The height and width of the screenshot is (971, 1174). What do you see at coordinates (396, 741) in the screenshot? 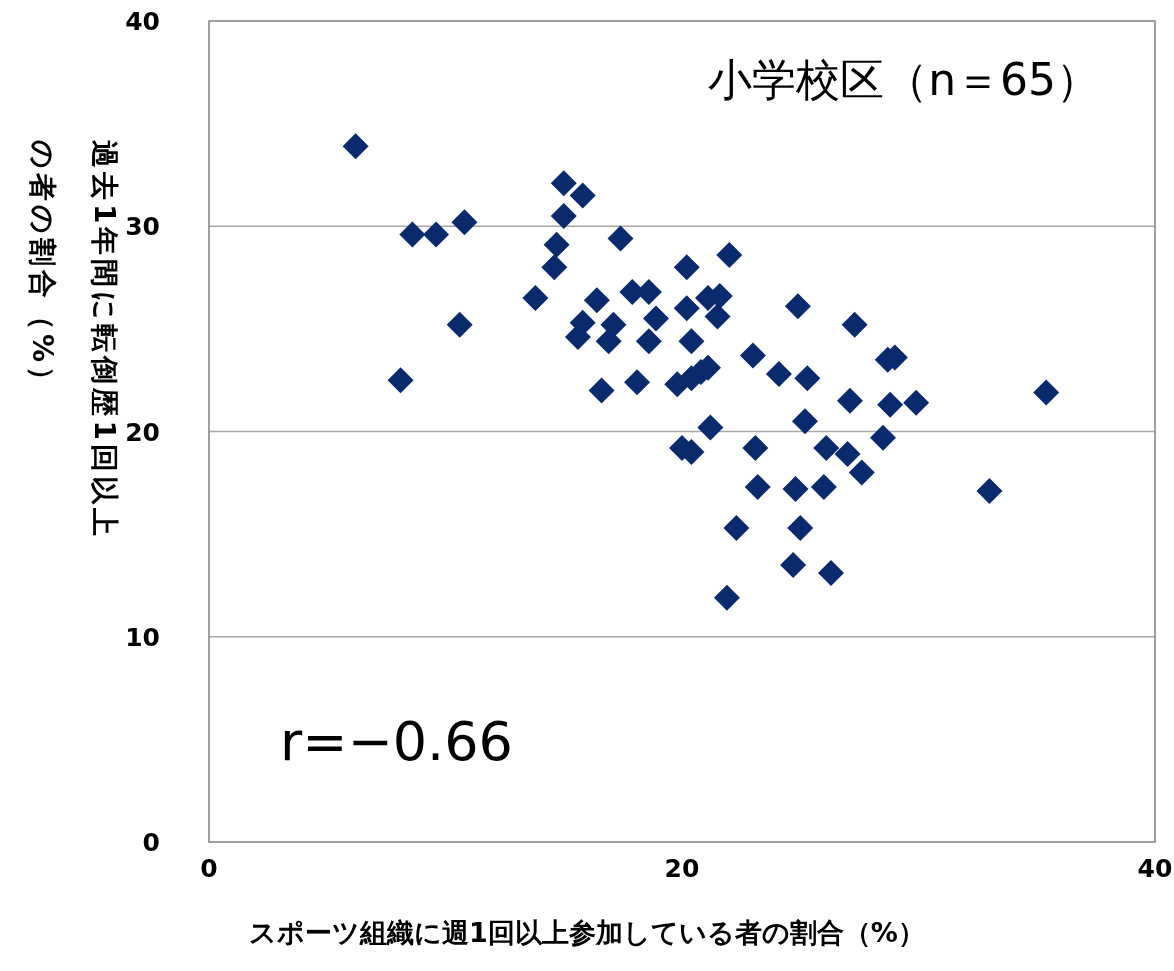
I see `annotation: r=−0.66` at bounding box center [396, 741].